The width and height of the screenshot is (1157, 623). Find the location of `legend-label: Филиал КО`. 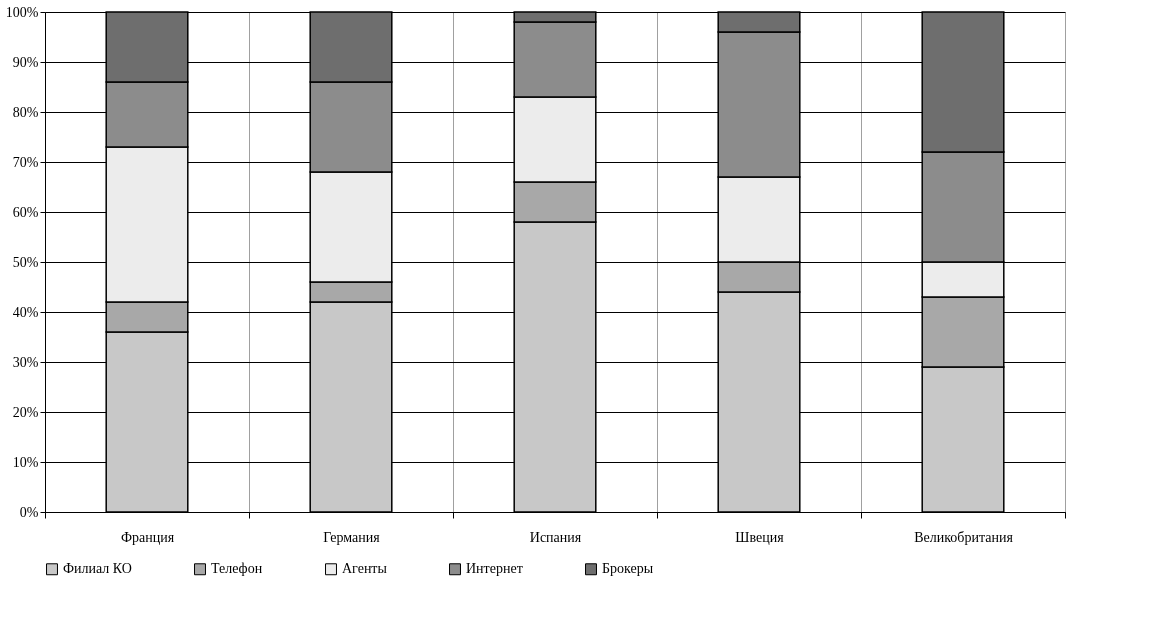

legend-label: Филиал КО is located at coordinates (97, 569).